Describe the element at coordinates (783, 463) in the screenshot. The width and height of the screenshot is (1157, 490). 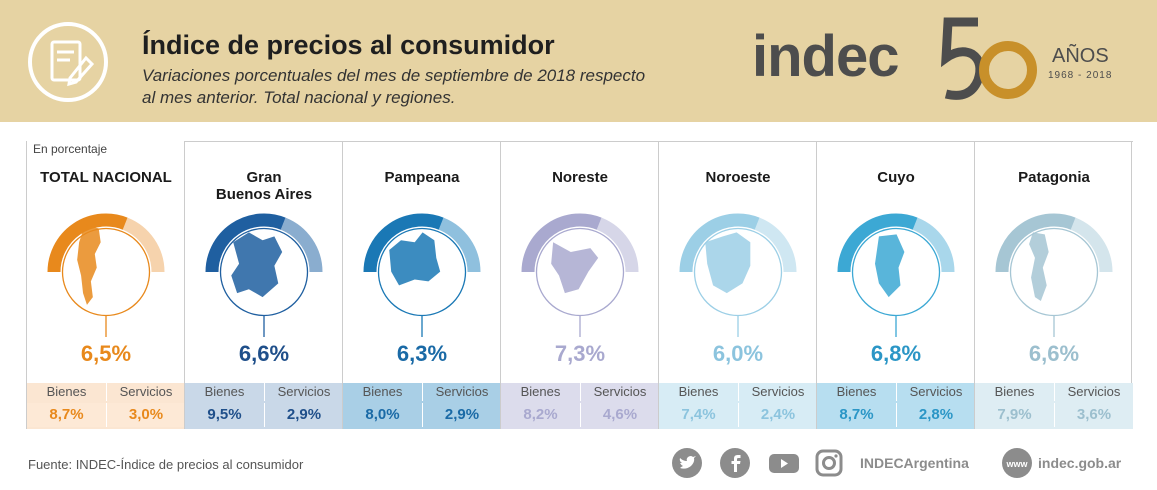
I see `youtube-icon` at that location.